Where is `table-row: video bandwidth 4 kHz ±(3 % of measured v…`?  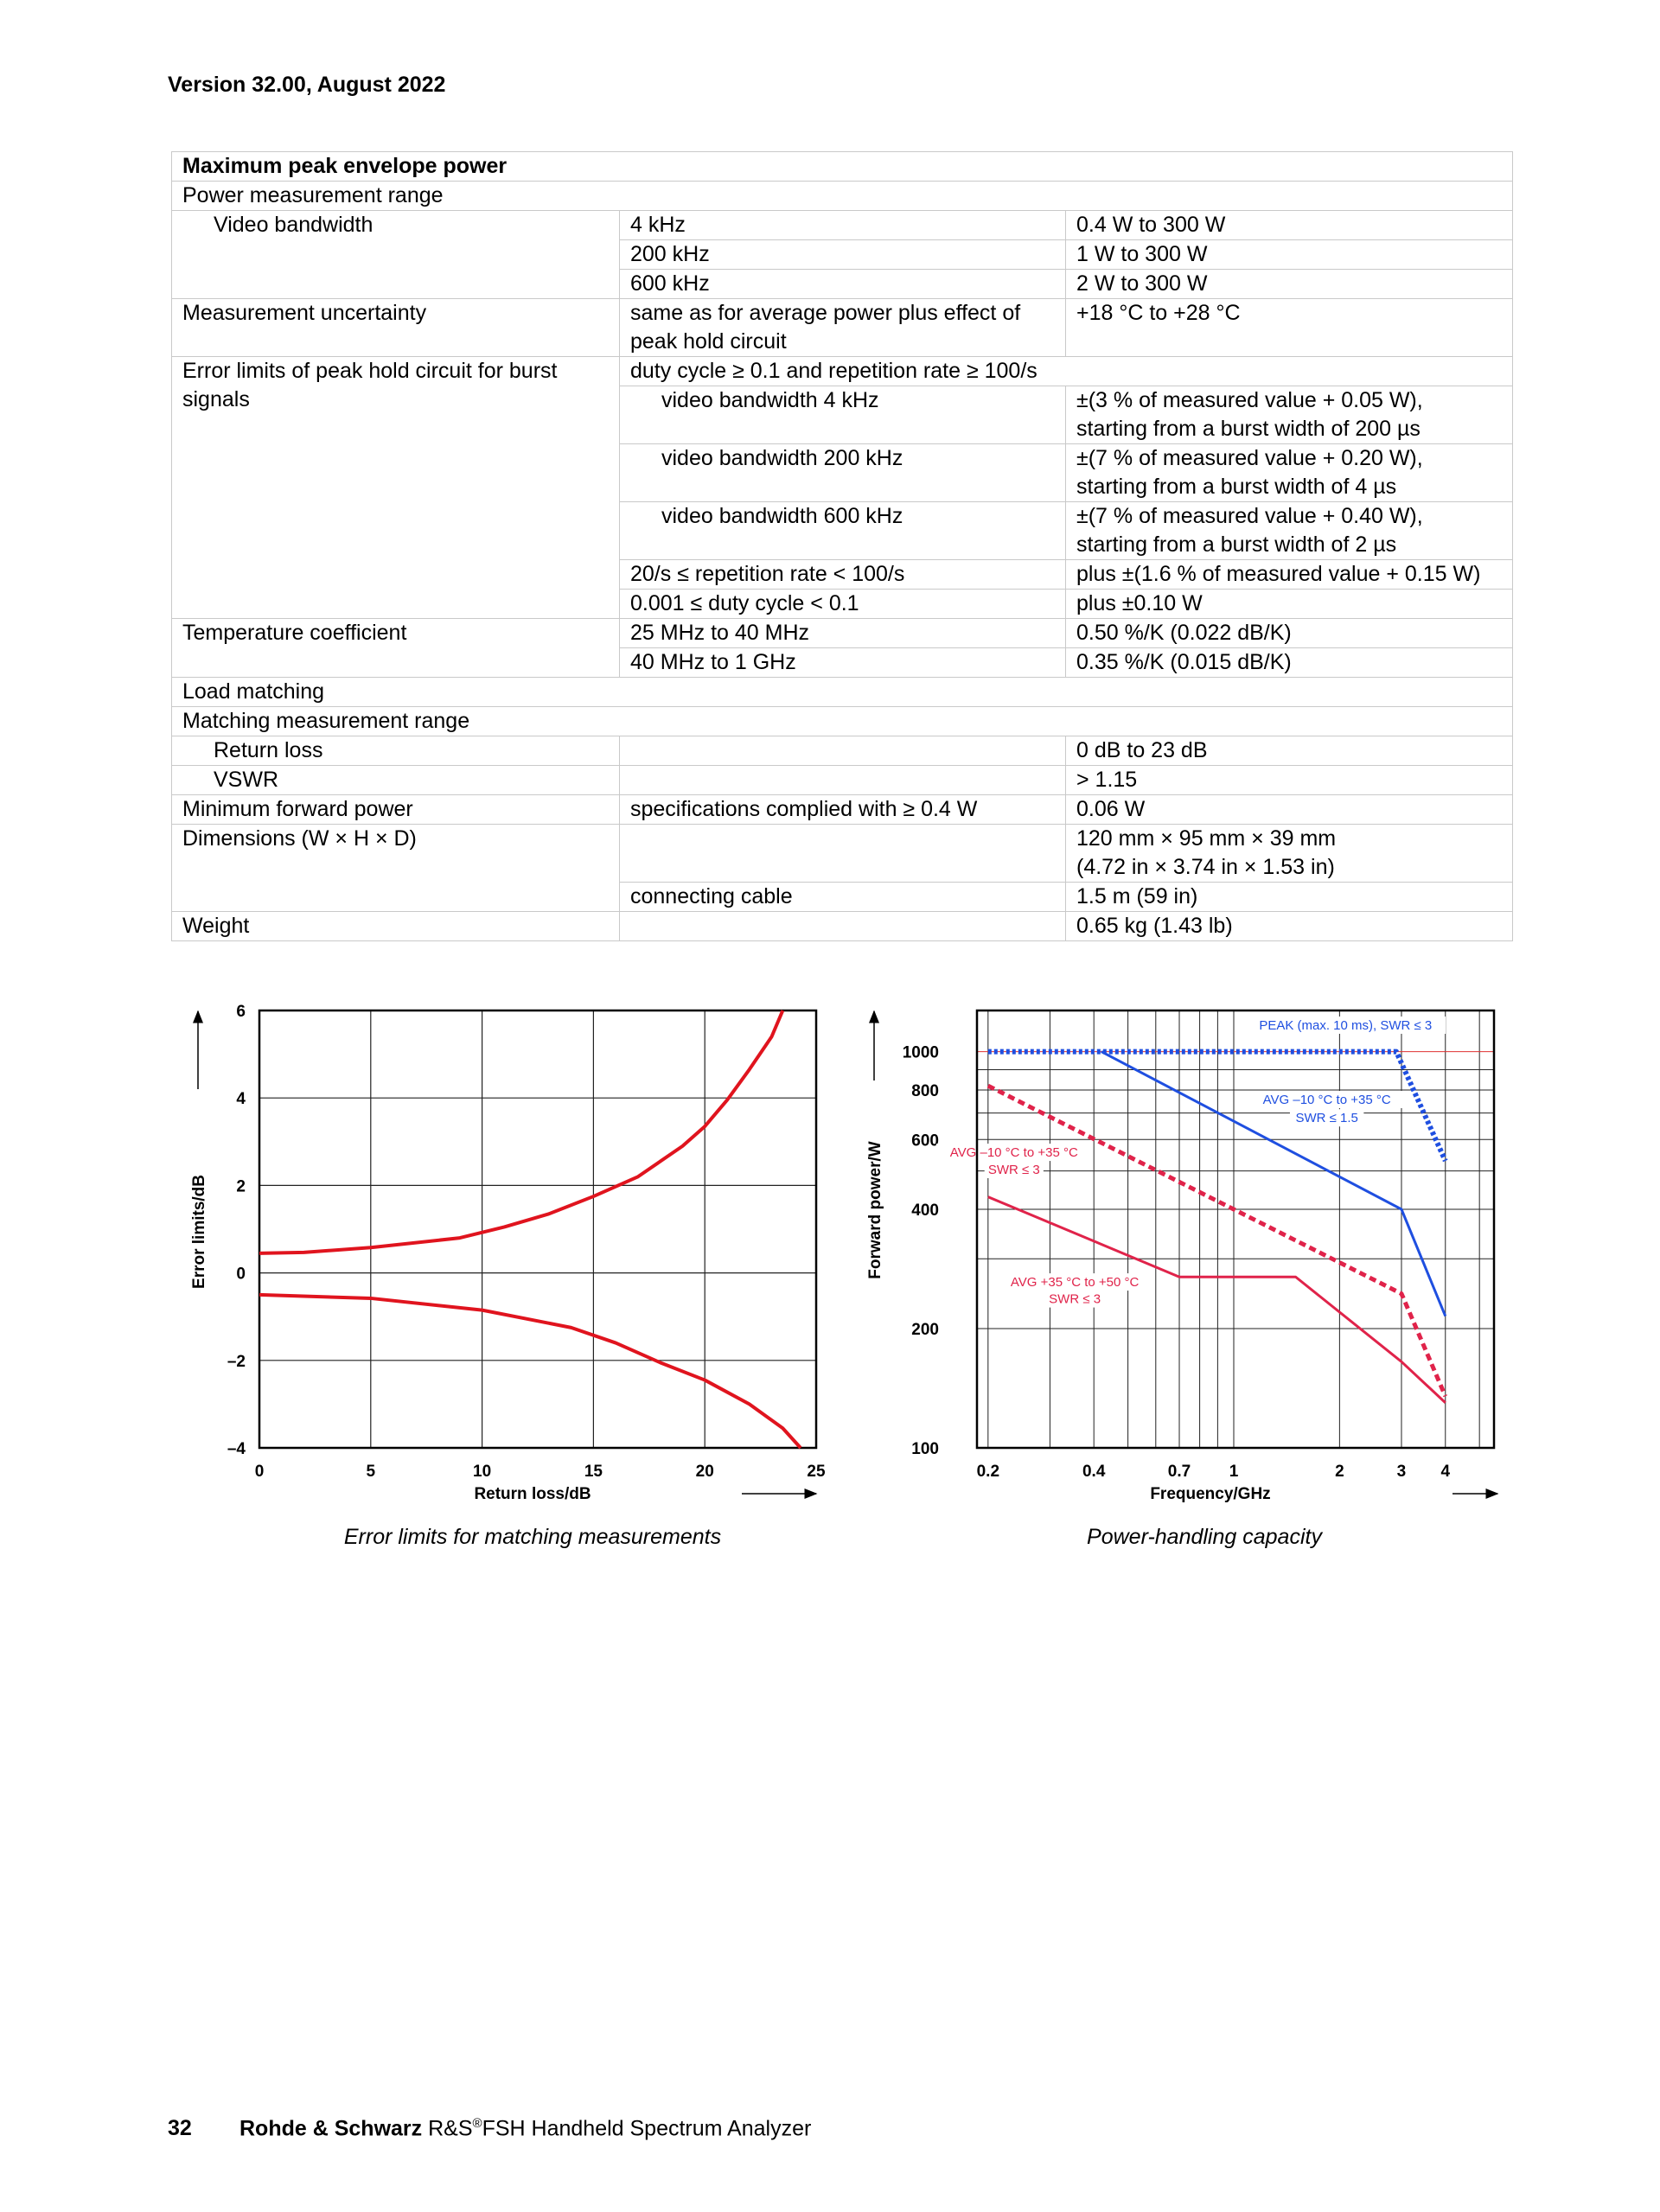 table-row: video bandwidth 4 kHz ±(3 % of measured v… is located at coordinates (842, 415).